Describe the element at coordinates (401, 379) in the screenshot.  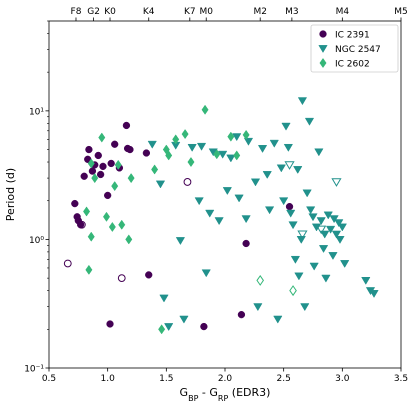
I see `x-tick-label: 3.5` at that location.